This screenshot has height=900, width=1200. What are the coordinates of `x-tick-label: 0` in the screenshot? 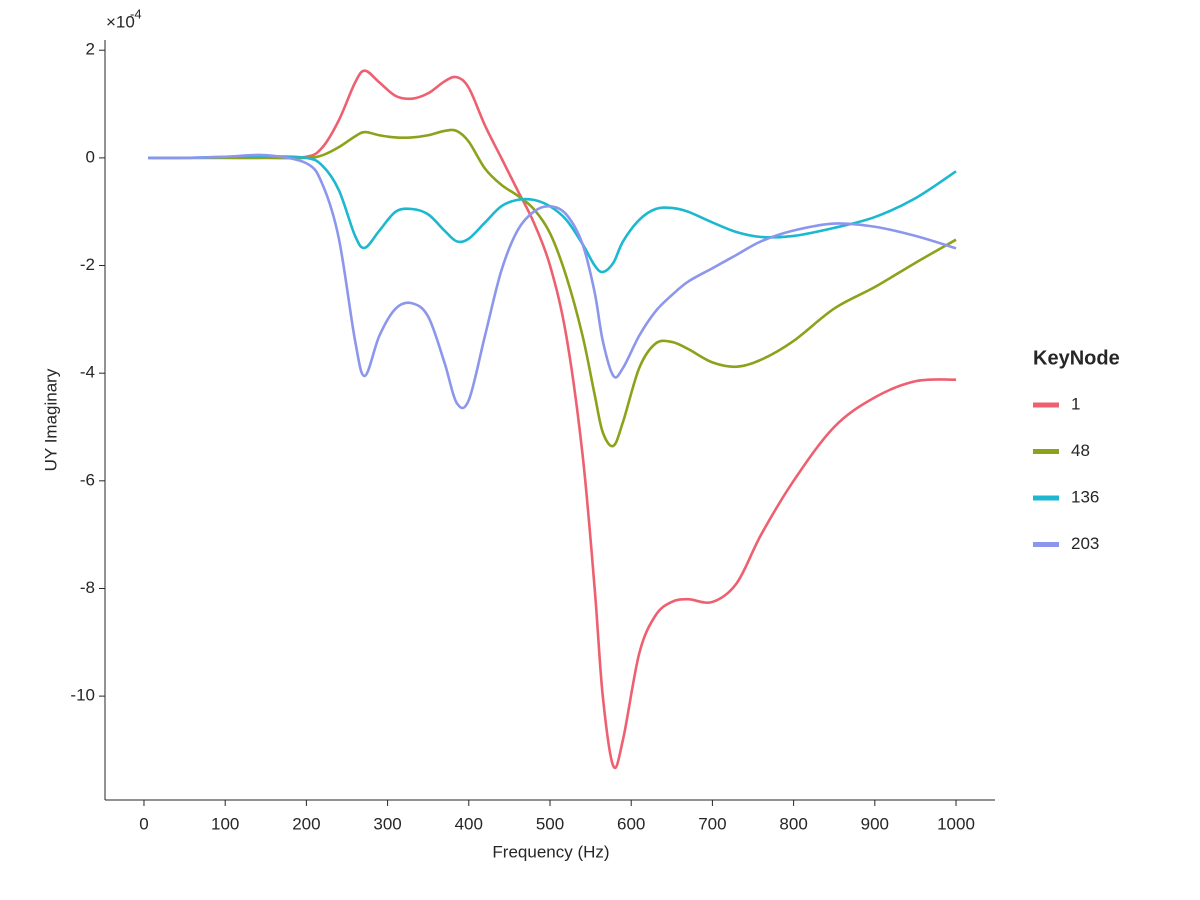 It's located at (143, 823).